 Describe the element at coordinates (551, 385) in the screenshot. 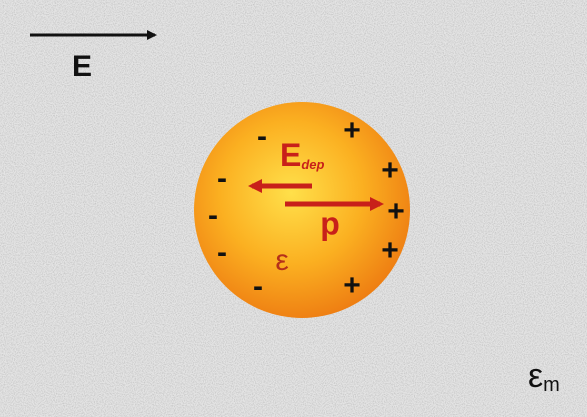

I see `medium-subscript: m` at that location.